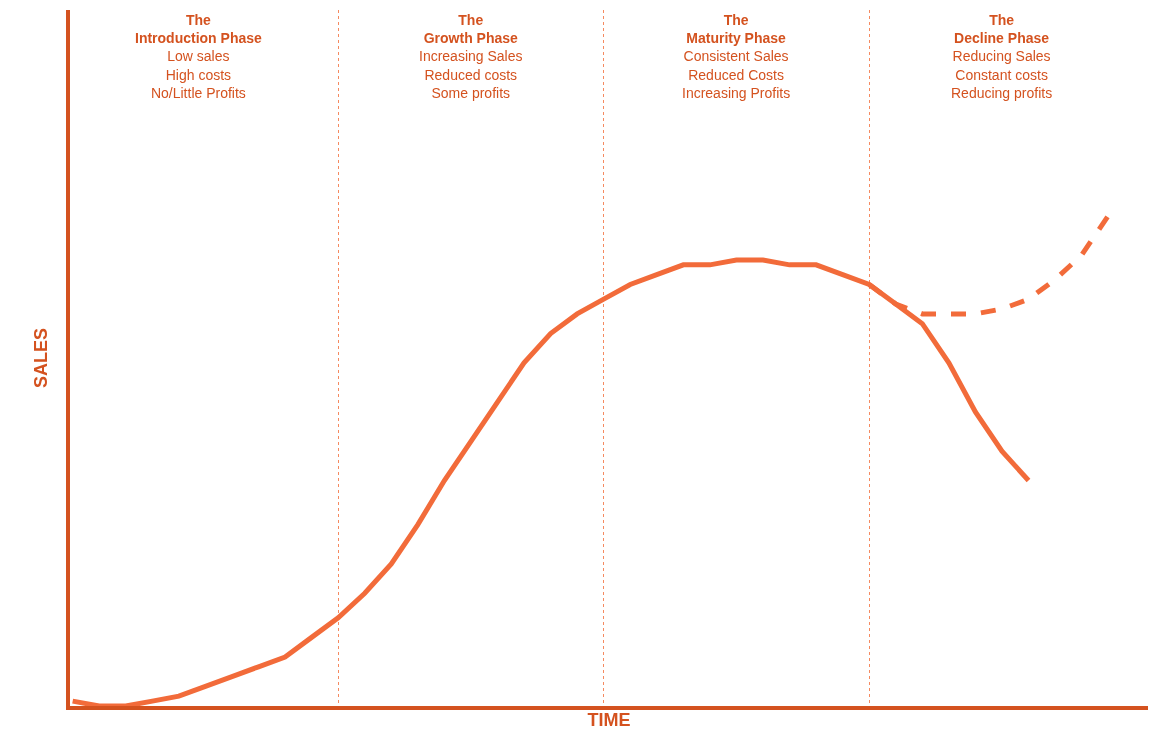 This screenshot has width=1158, height=746. What do you see at coordinates (40, 358) in the screenshot?
I see `y-axis-title: SALES` at bounding box center [40, 358].